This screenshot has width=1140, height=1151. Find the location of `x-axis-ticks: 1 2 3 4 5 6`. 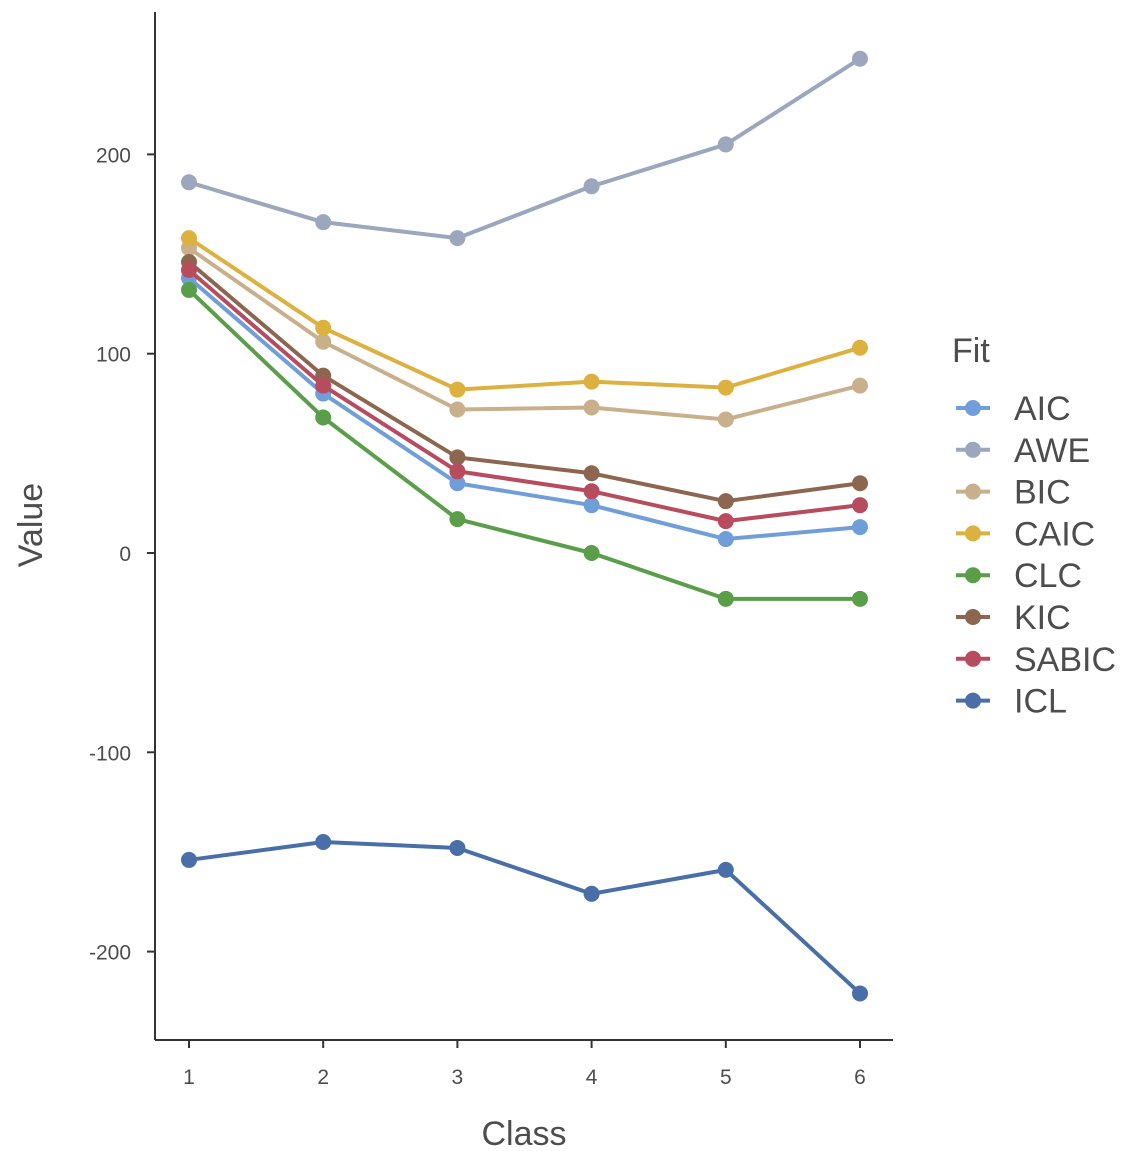

x-axis-ticks: 1 2 3 4 5 6 is located at coordinates (524, 1064).